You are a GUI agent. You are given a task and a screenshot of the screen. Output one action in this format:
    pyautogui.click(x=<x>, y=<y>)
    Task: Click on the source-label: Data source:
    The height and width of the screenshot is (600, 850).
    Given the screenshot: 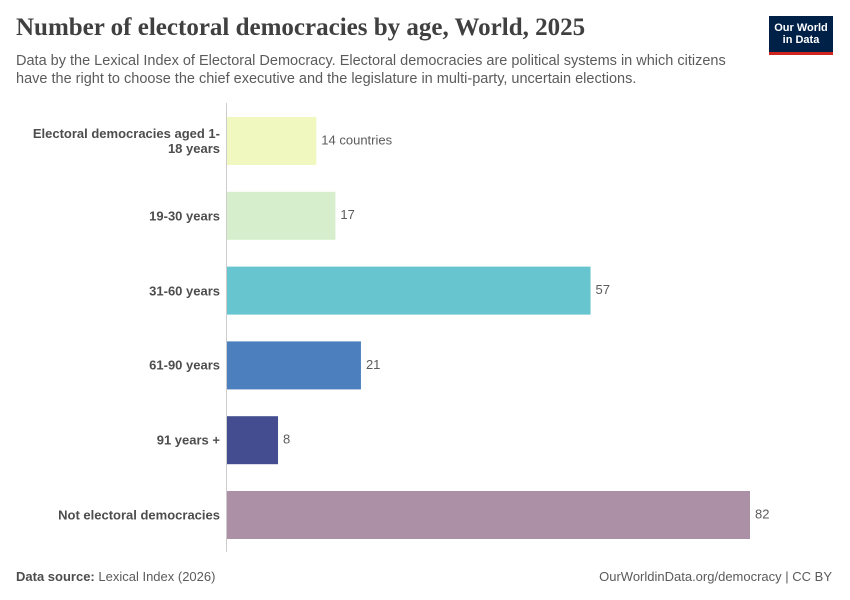 What is the action you would take?
    pyautogui.click(x=55, y=576)
    